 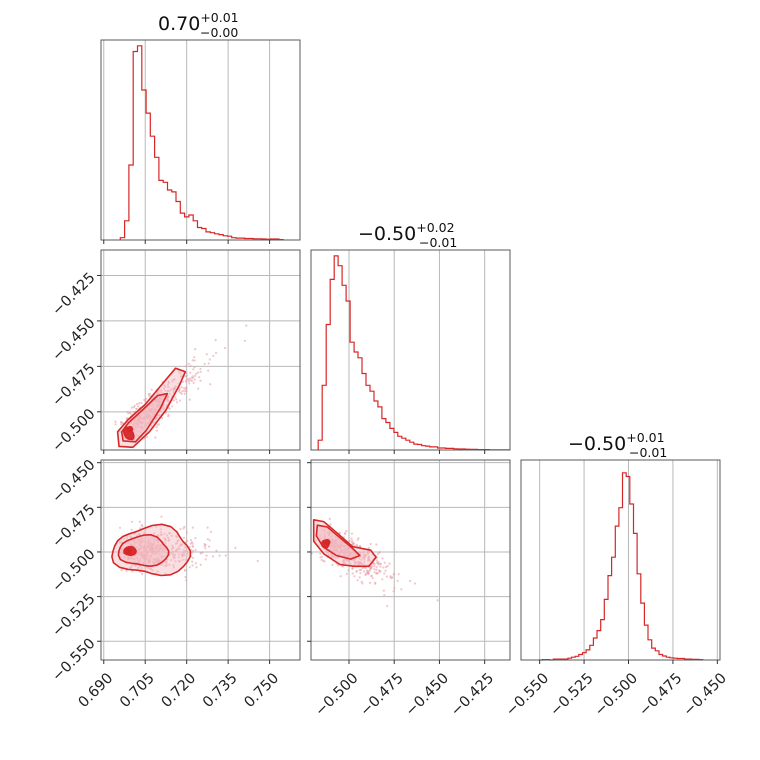 What do you see at coordinates (179, 24) in the screenshot?
I see `marginal-1-title-value: 0.70` at bounding box center [179, 24].